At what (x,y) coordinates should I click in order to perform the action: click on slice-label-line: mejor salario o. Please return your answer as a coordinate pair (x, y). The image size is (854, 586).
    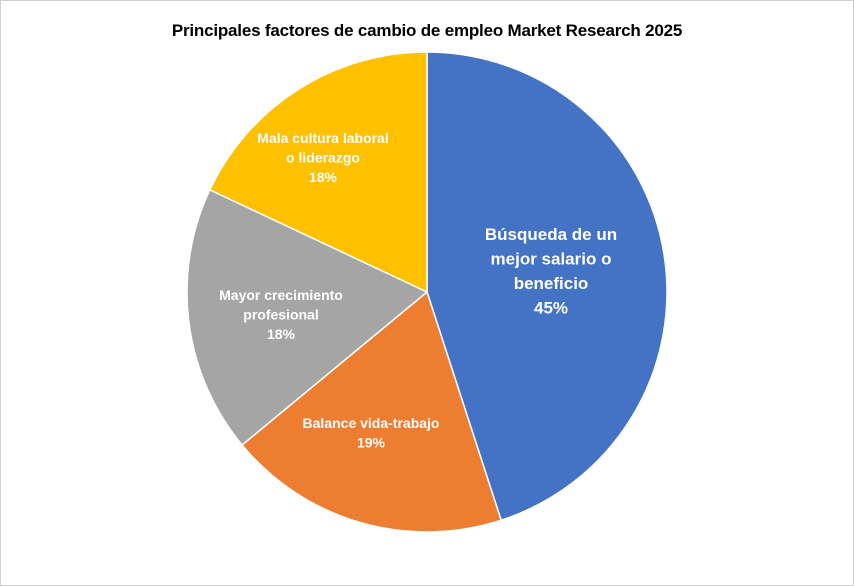
    Looking at the image, I should click on (551, 259).